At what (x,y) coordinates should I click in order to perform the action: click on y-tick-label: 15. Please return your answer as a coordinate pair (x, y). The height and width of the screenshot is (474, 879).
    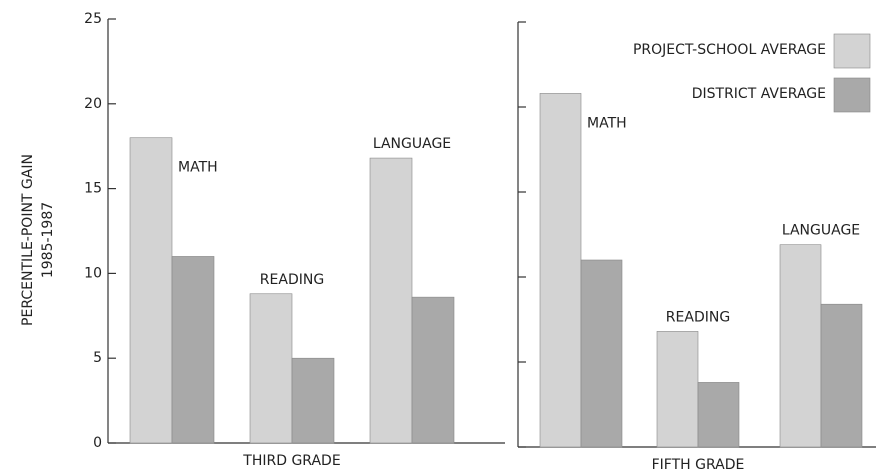
    Looking at the image, I should click on (93, 189).